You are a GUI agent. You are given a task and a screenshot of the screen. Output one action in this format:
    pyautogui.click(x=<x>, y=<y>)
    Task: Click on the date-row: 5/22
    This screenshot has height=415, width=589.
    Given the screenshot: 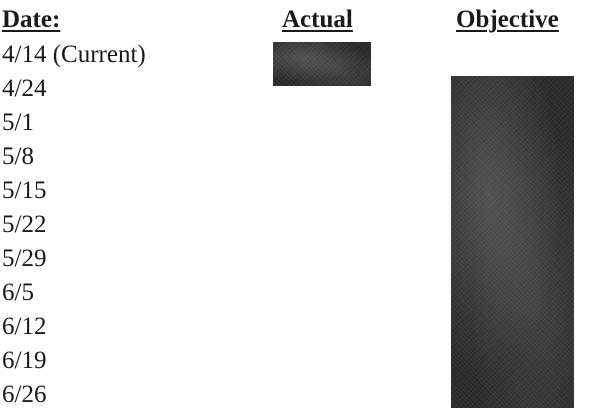 What is the action you would take?
    pyautogui.click(x=24, y=224)
    